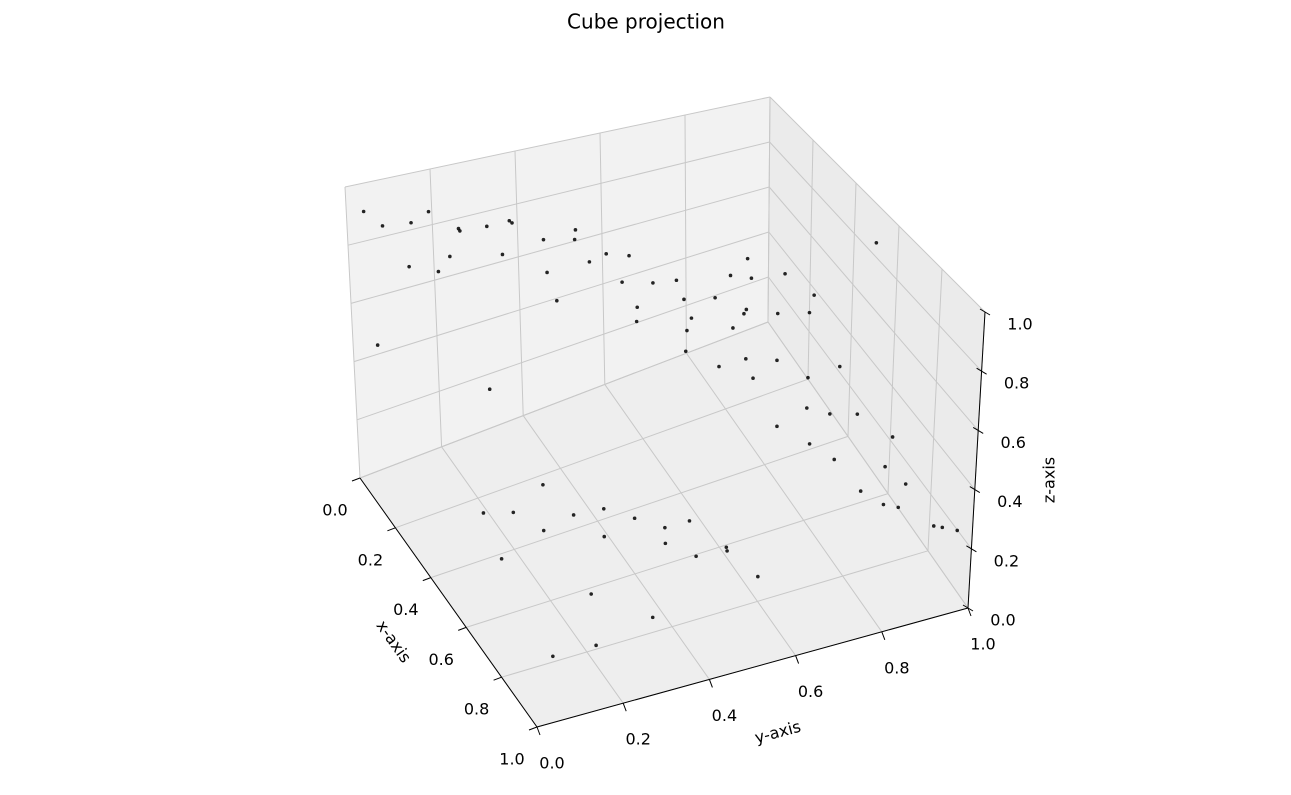  What do you see at coordinates (405, 609) in the screenshot?
I see `x-tick-label: 0.4` at bounding box center [405, 609].